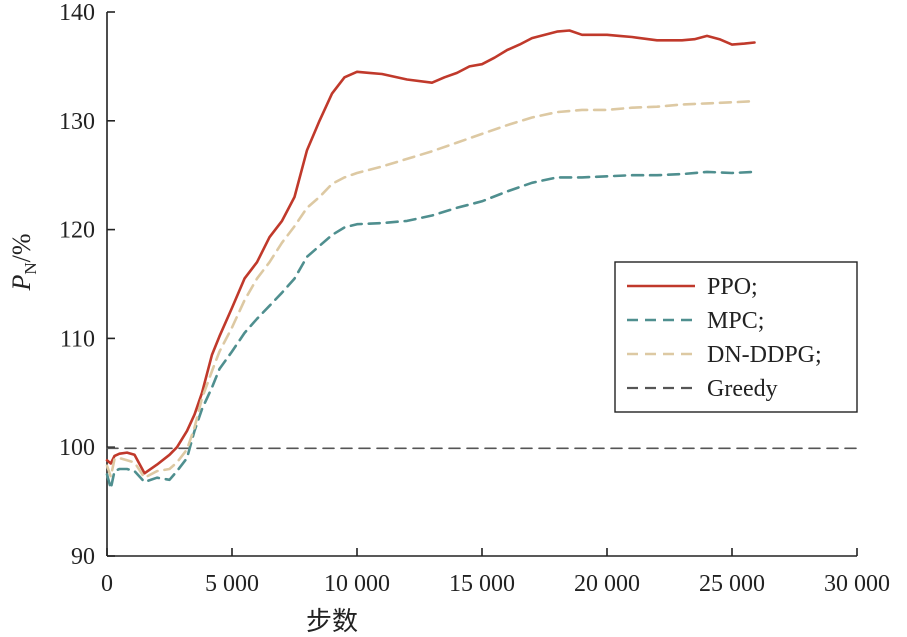 The image size is (907, 637). I want to click on x-tick-label: 10 000, so click(357, 584).